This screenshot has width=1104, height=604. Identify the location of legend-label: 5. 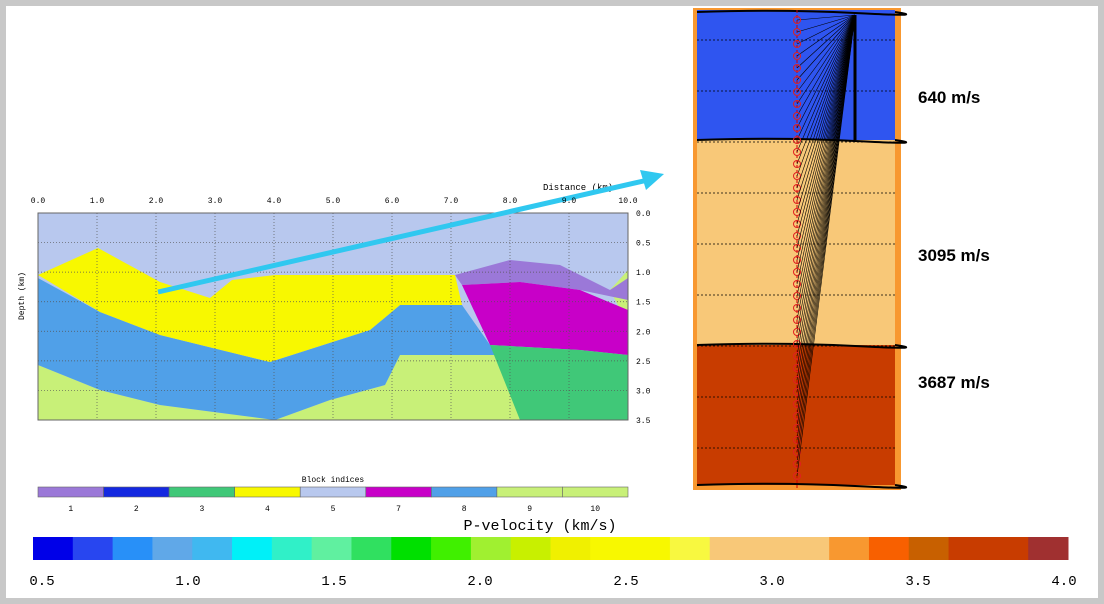
(333, 509).